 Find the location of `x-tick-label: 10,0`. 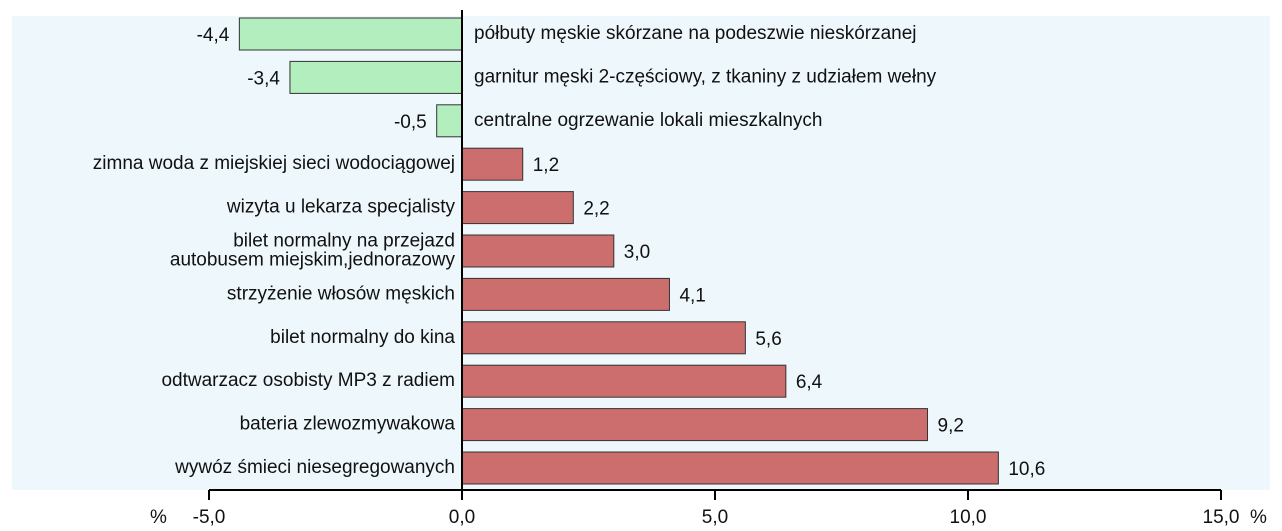

x-tick-label: 10,0 is located at coordinates (968, 517).